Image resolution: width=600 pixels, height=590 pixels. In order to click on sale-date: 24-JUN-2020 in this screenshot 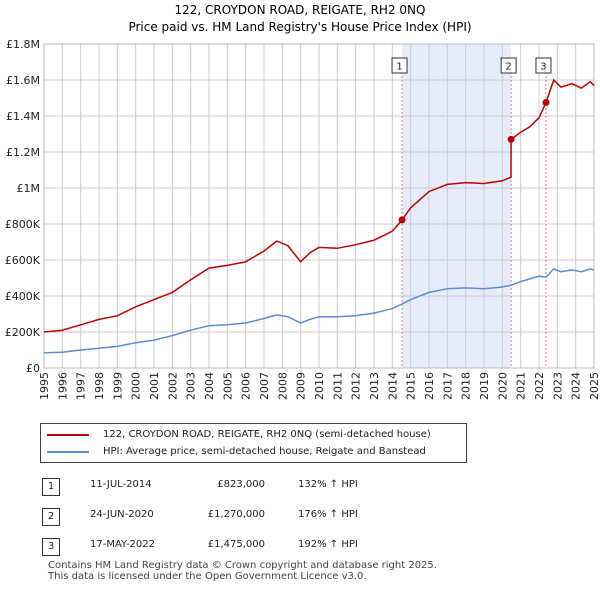, I will do `click(122, 514)`.